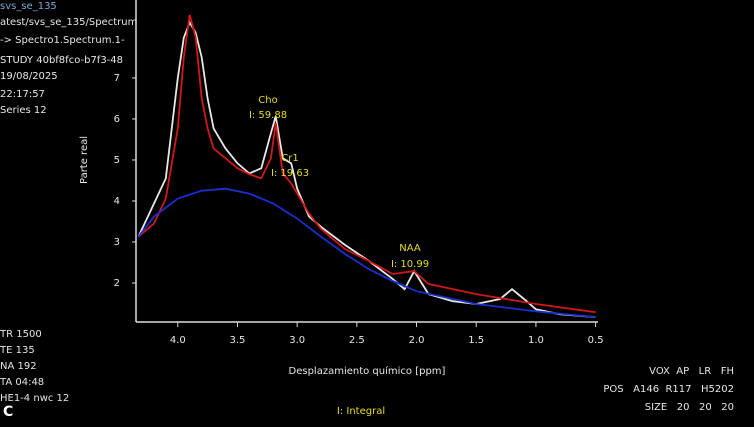 The height and width of the screenshot is (427, 754). I want to click on x-tick-label: 2.5, so click(357, 340).